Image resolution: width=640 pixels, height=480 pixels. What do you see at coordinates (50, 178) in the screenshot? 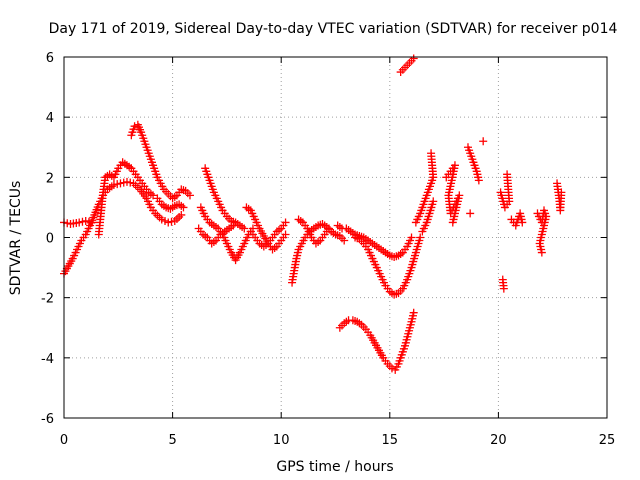
I see `y-tick-label: 2` at bounding box center [50, 178].